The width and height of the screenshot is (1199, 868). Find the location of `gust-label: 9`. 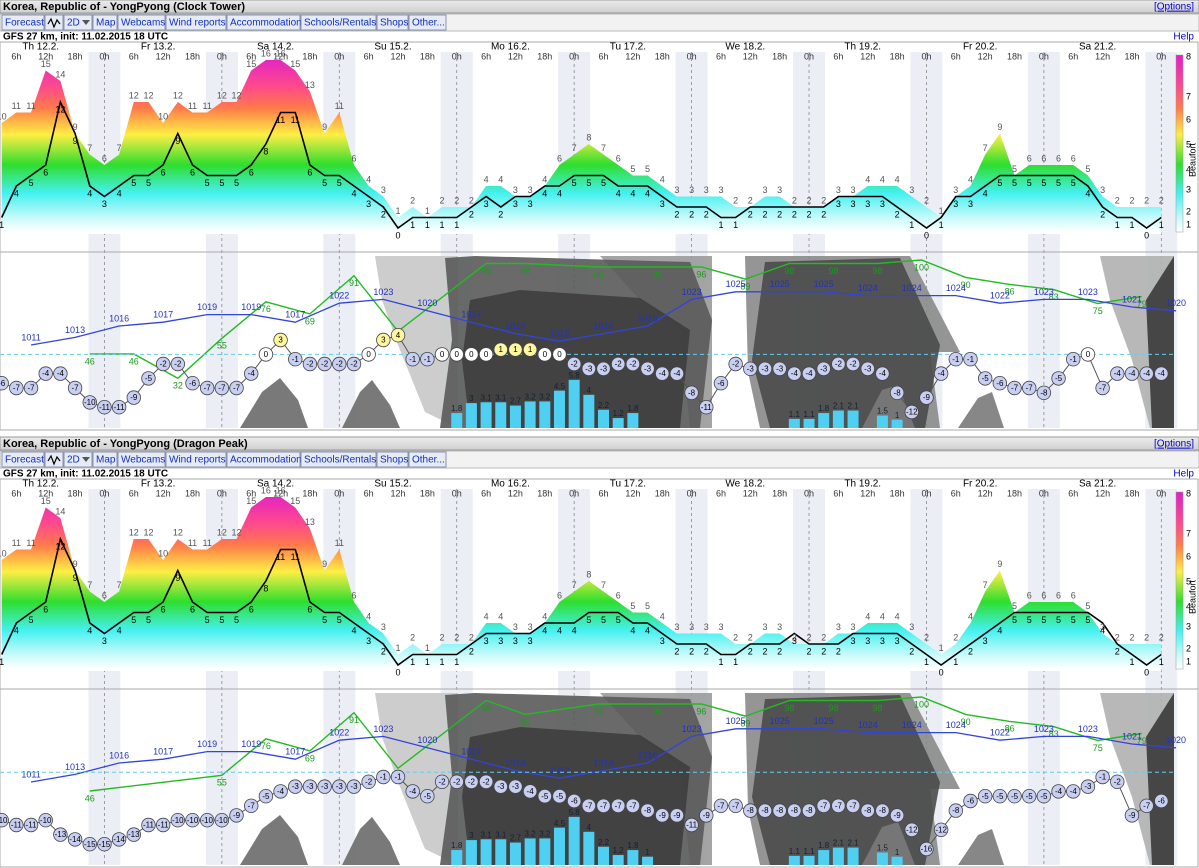

gust-label: 9 is located at coordinates (75, 127).